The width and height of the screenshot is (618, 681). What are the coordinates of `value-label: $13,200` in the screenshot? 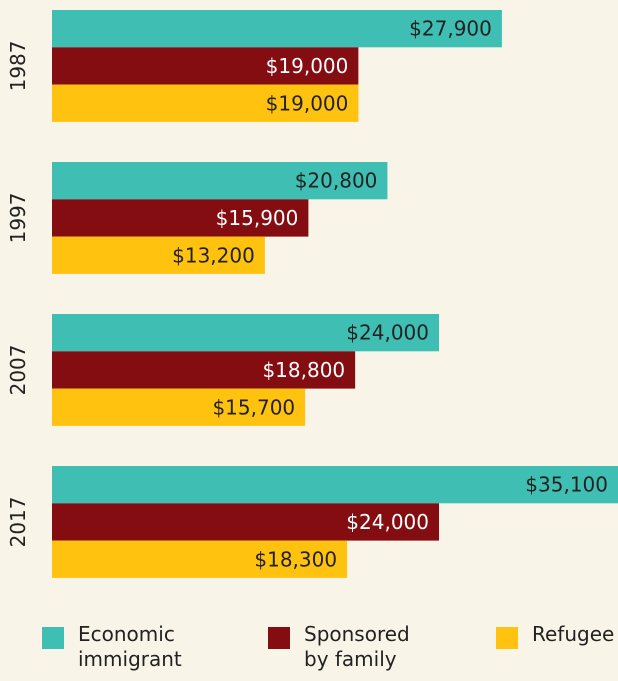 It's located at (213, 255).